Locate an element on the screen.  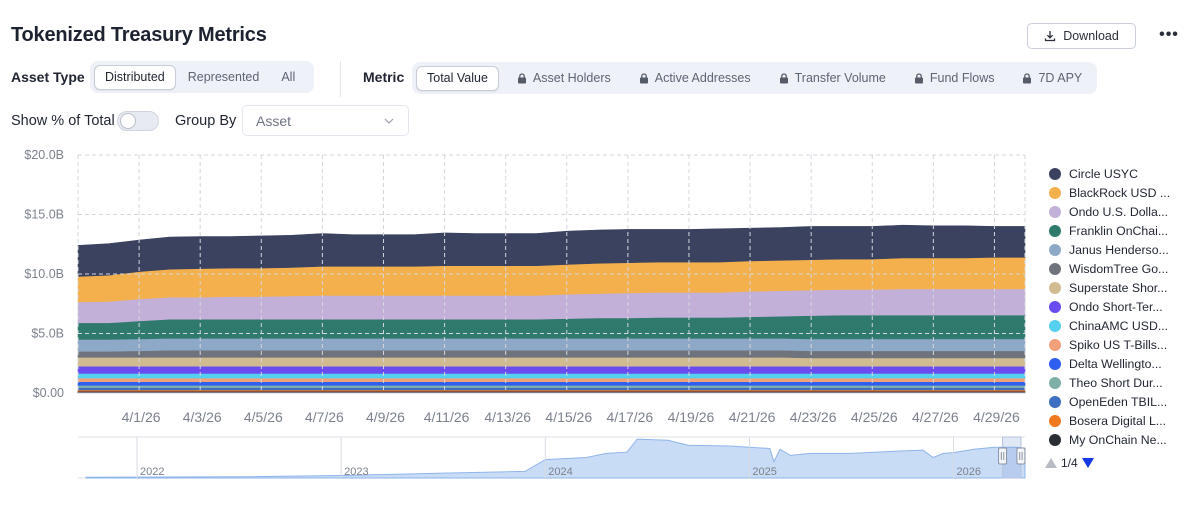
x-tick-label: 4/13/26 is located at coordinates (507, 417).